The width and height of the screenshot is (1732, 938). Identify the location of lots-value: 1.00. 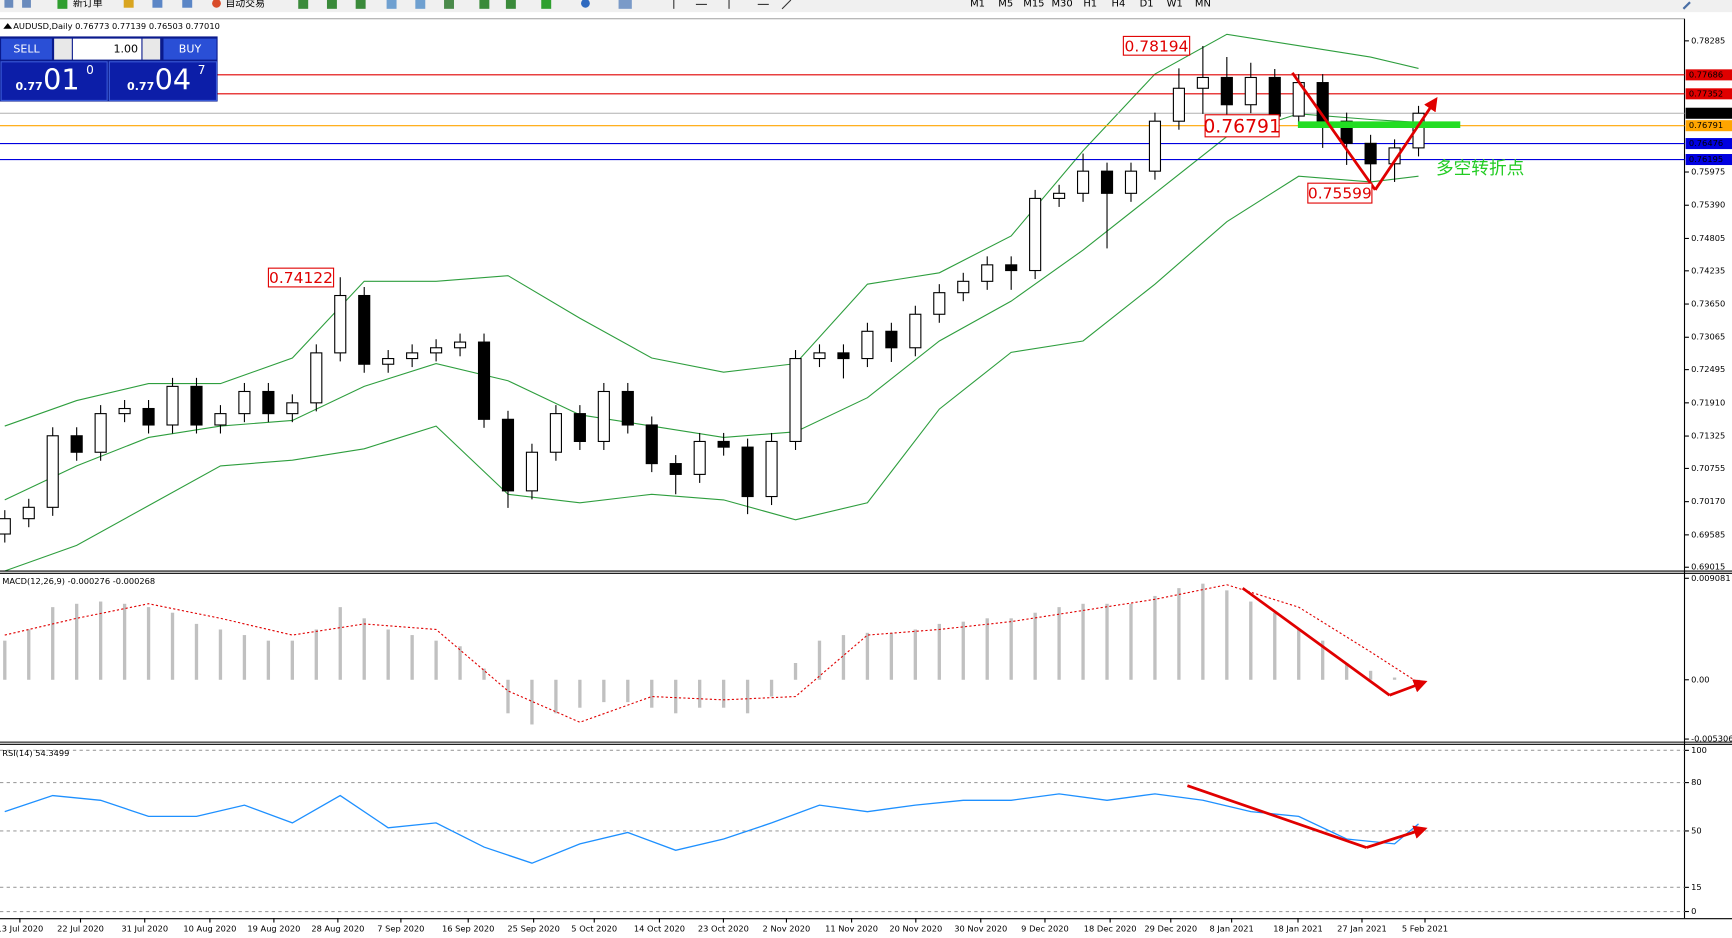
(125, 49).